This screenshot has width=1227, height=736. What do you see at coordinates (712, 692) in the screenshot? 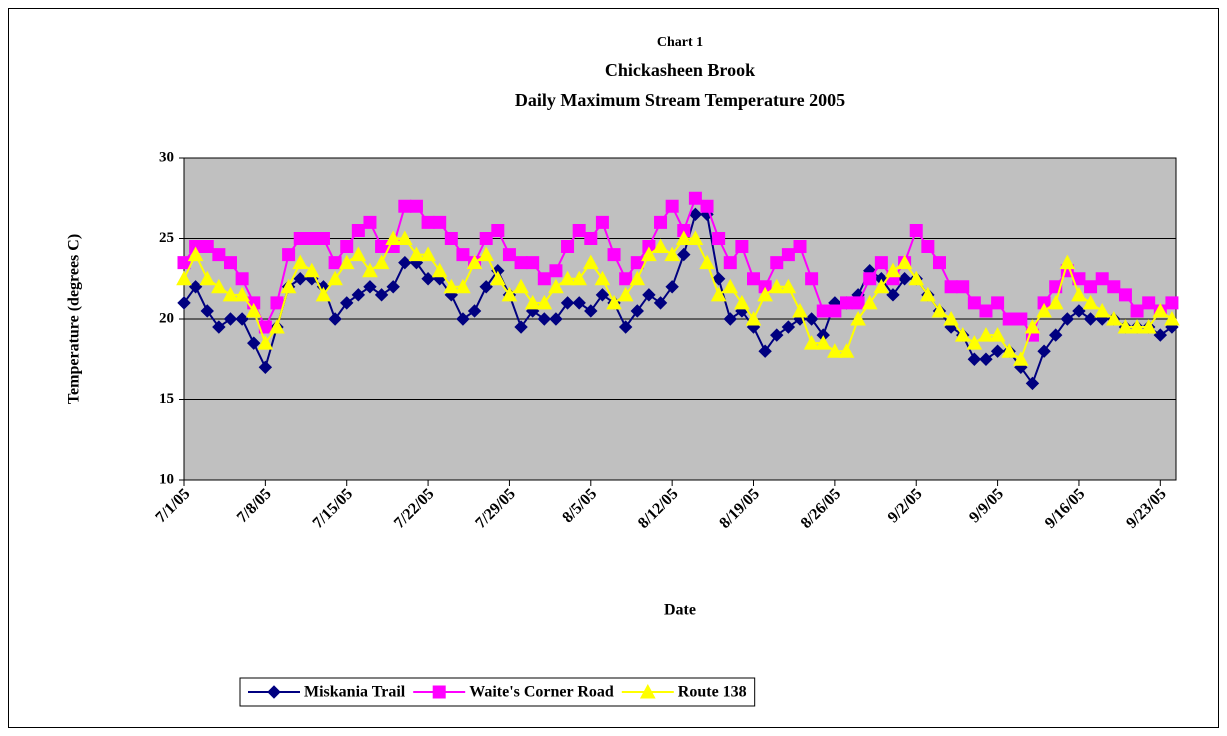
I see `legend-label: Route 138` at bounding box center [712, 692].